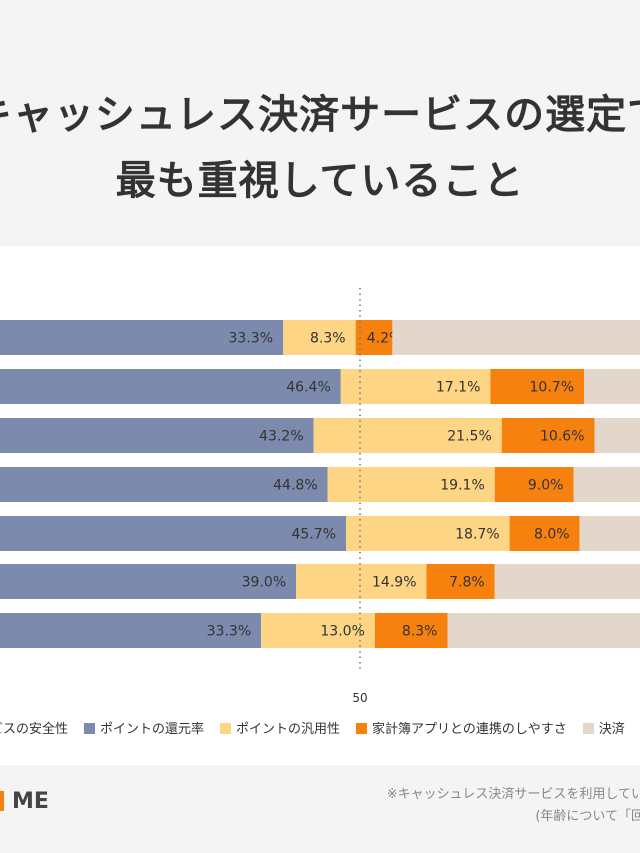 The height and width of the screenshot is (853, 640). I want to click on legend-item: 家計簿アプリとの連携のしやすさ, so click(461, 729).